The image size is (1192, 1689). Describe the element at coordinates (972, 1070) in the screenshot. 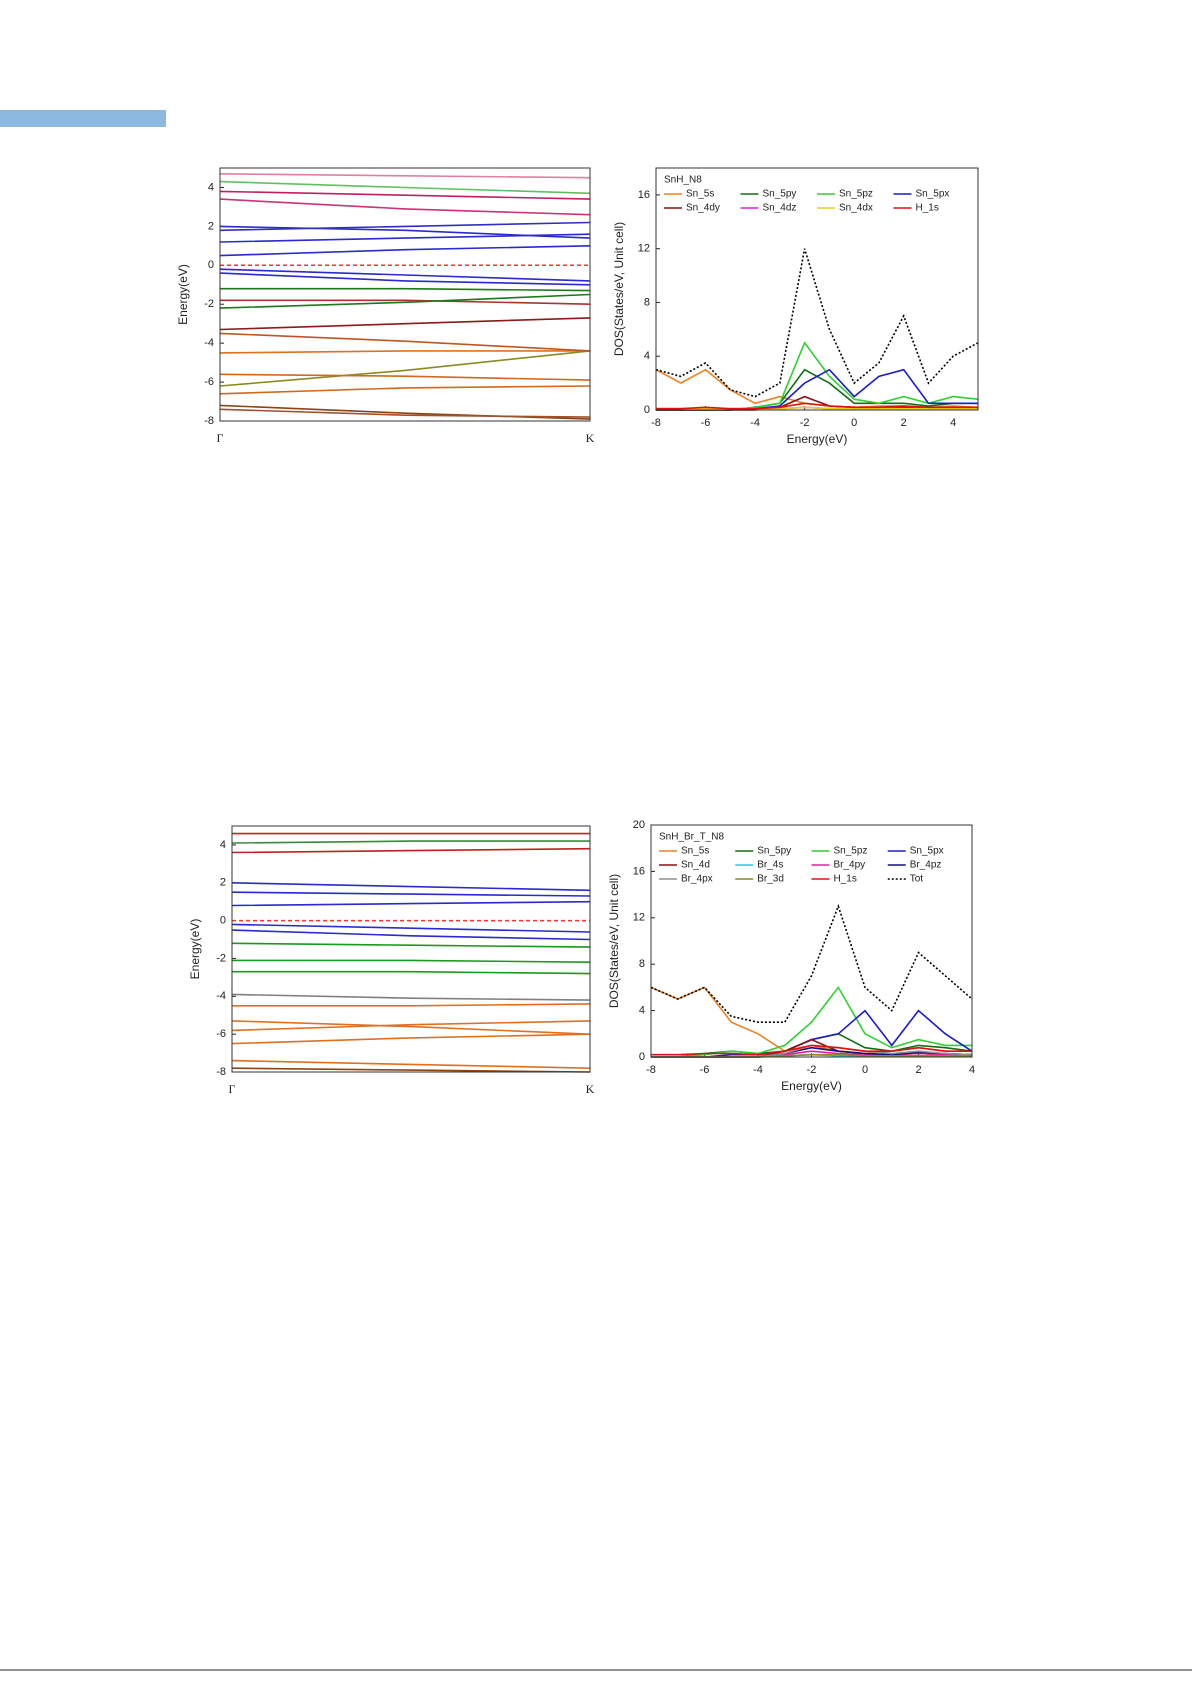

I see `x-tick-label: 4` at that location.